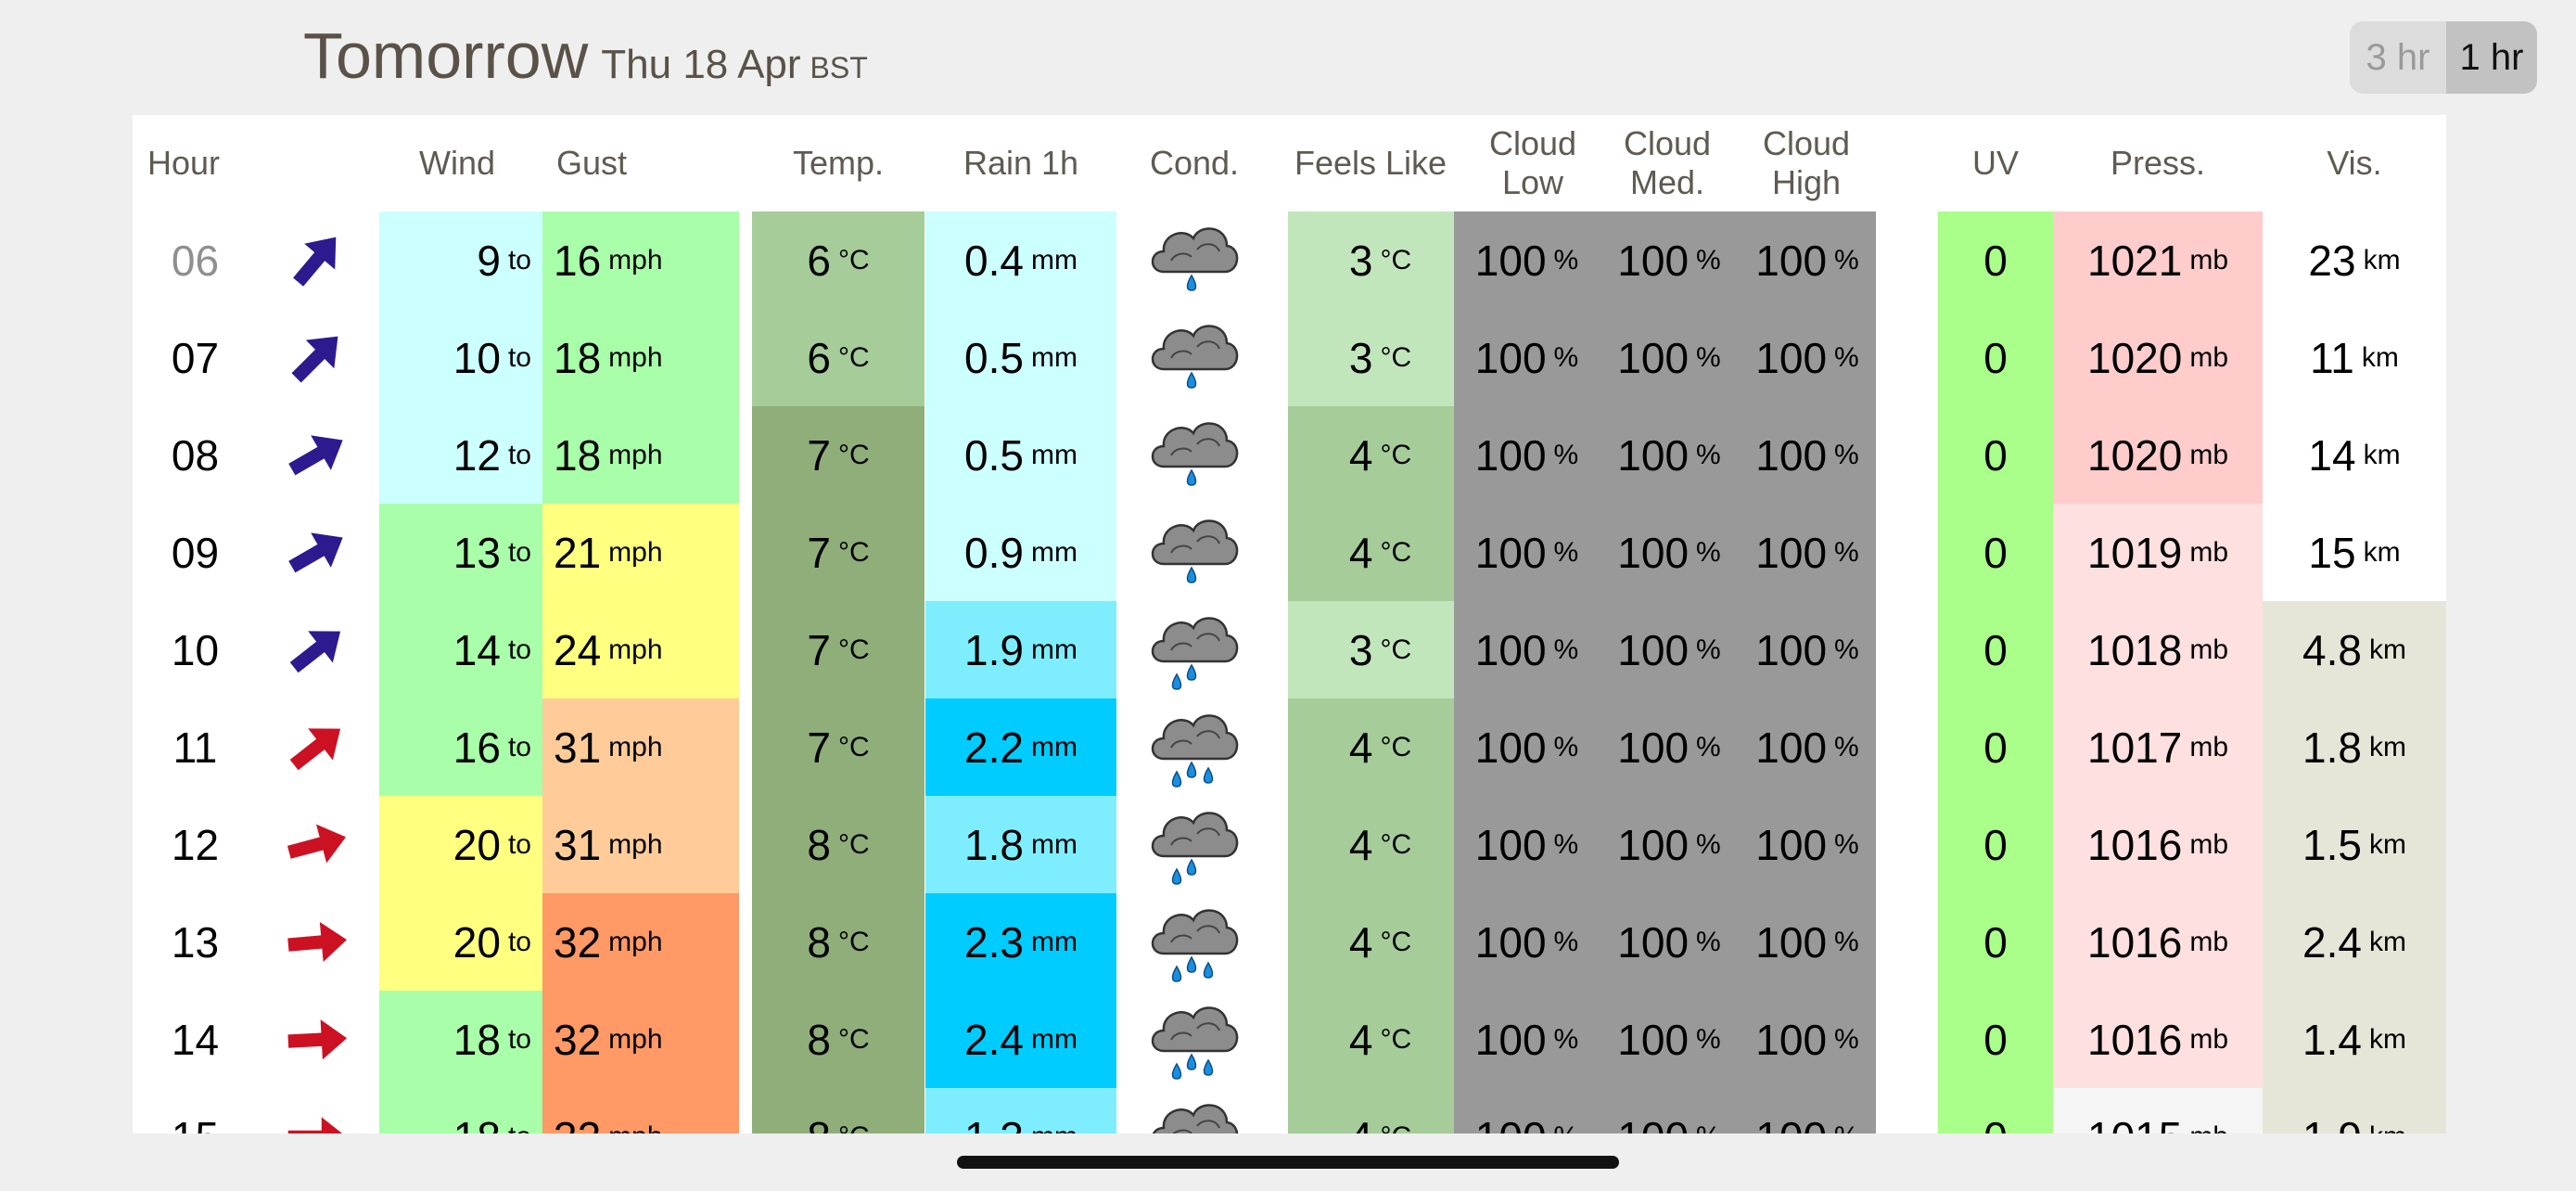 Image resolution: width=2576 pixels, height=1191 pixels. Describe the element at coordinates (196, 747) in the screenshot. I see `hour-cell: 11` at that location.